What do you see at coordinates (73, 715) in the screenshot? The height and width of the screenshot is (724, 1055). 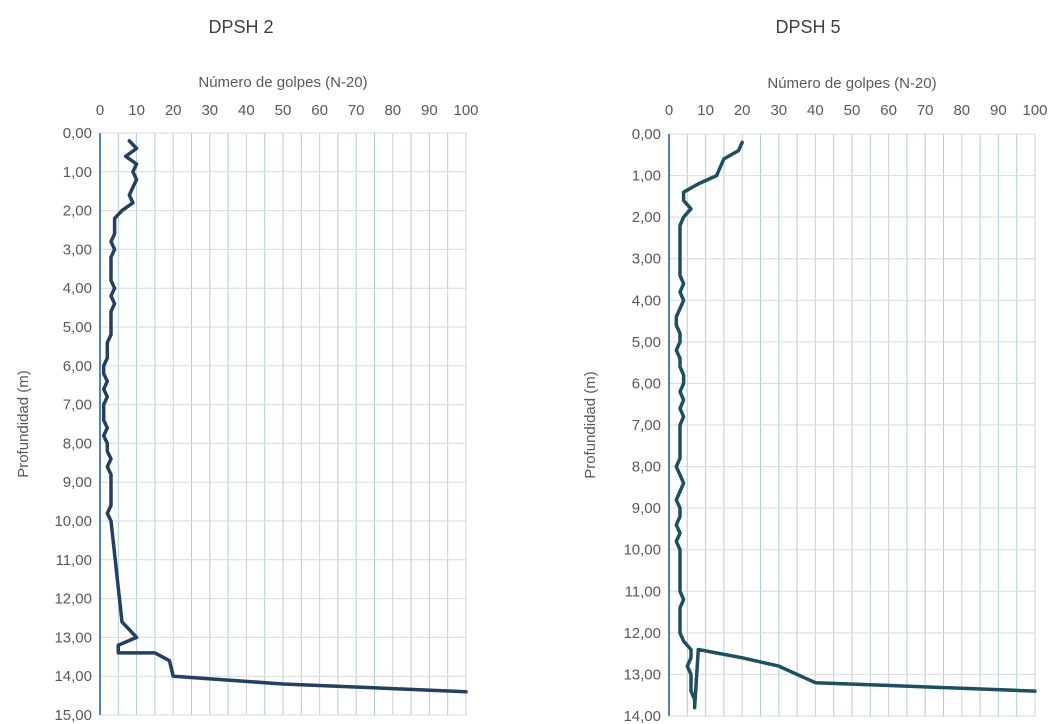 I see `y-tick-label: 15,00` at bounding box center [73, 715].